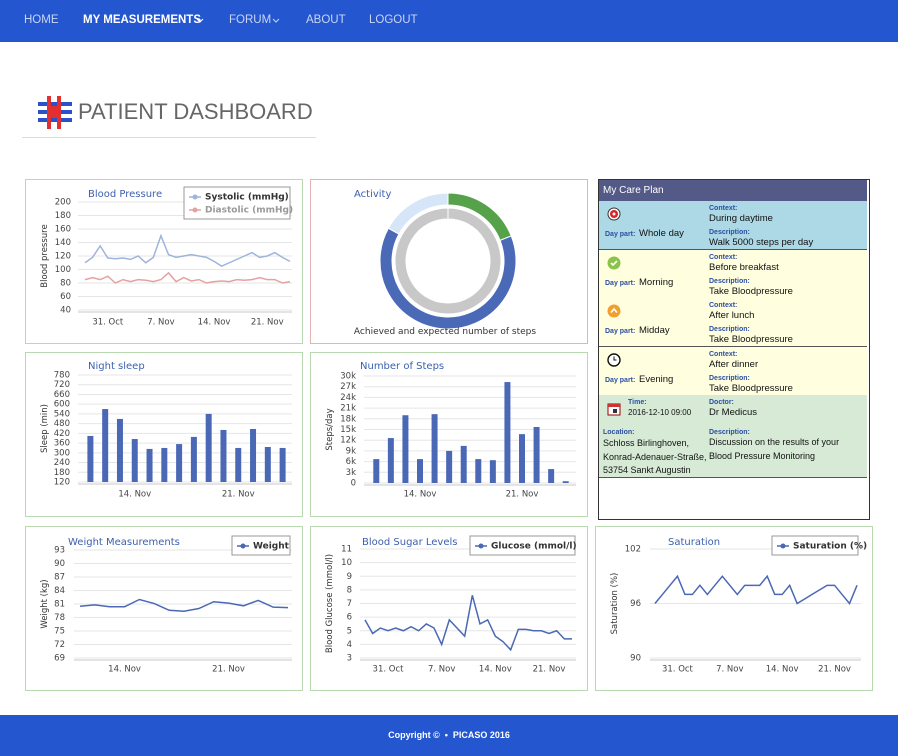 This screenshot has height=756, width=898. Describe the element at coordinates (349, 659) in the screenshot. I see `y-tick-label: 3` at that location.